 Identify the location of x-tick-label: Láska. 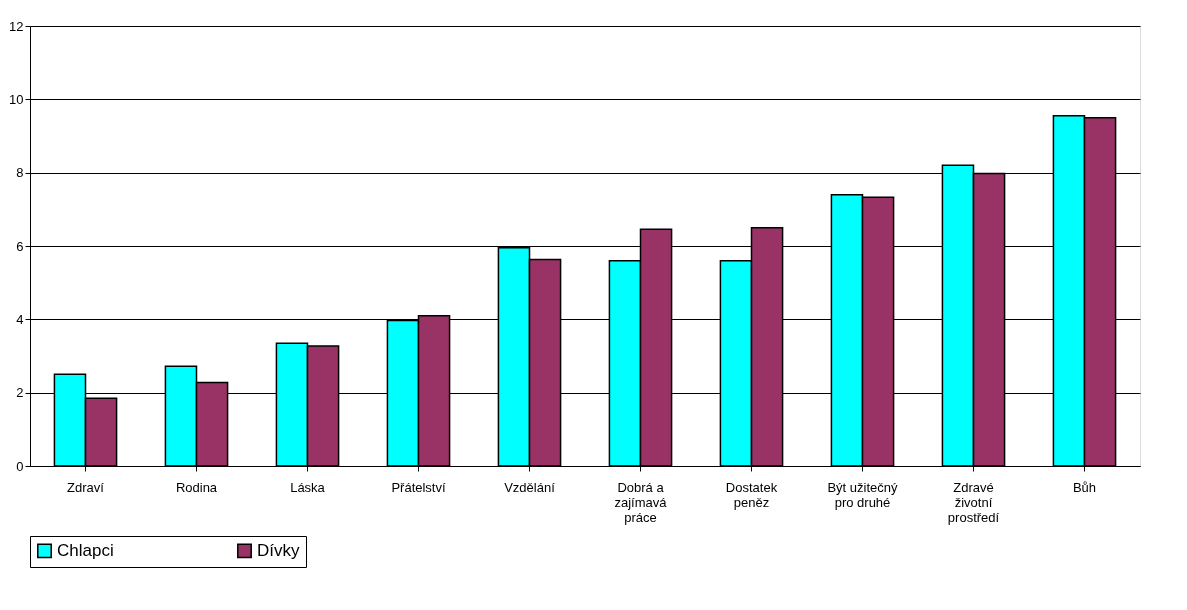
(308, 487).